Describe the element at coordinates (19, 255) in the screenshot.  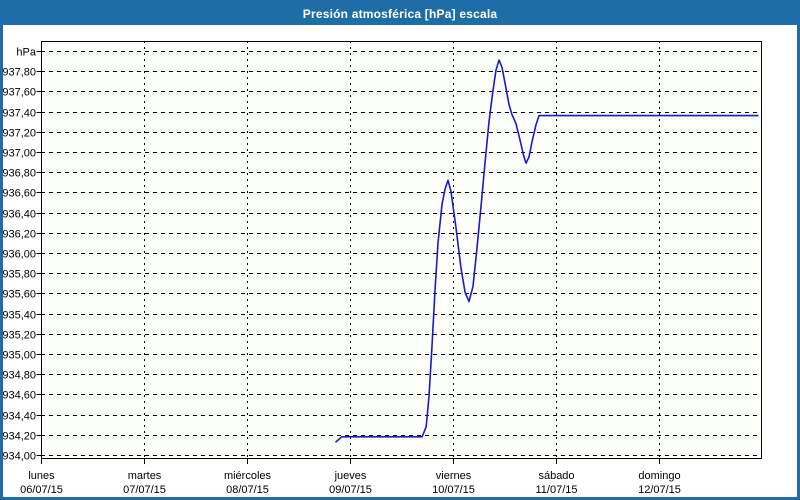
I see `y-tick-label: 936,00` at that location.